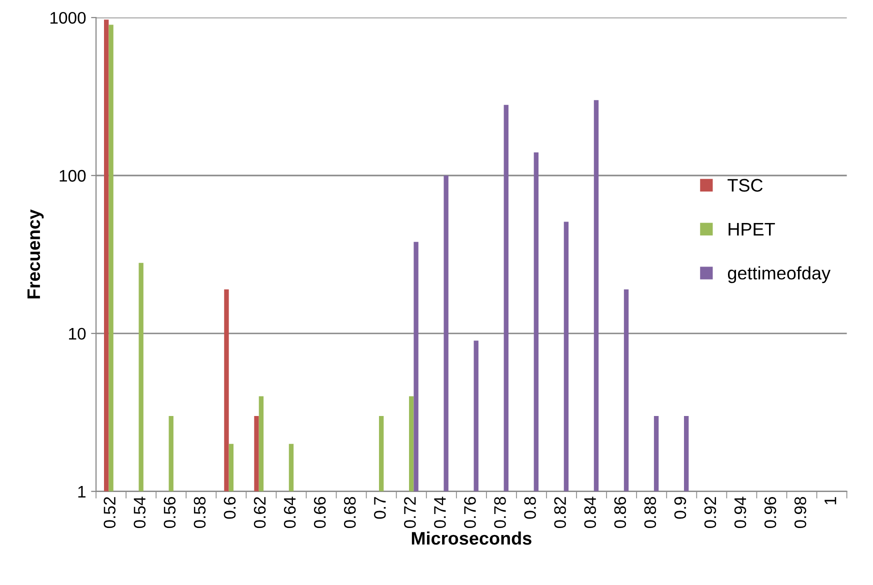  What do you see at coordinates (77, 334) in the screenshot?
I see `y-tick-label: 10` at bounding box center [77, 334].